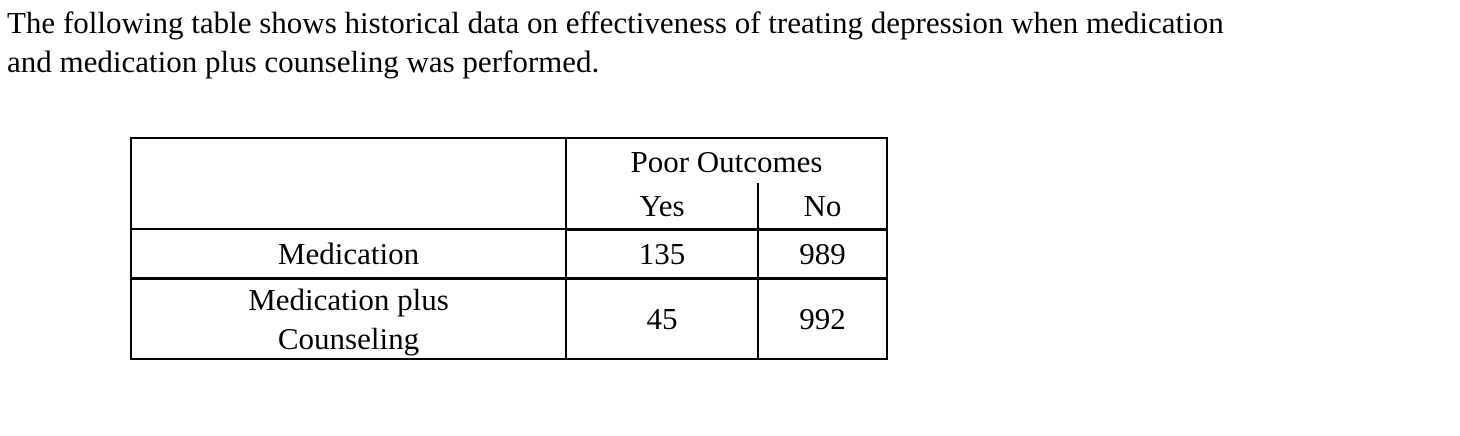  I want to click on row-label-medication-plus-counseling: Medication plus Counseling, so click(348, 318).